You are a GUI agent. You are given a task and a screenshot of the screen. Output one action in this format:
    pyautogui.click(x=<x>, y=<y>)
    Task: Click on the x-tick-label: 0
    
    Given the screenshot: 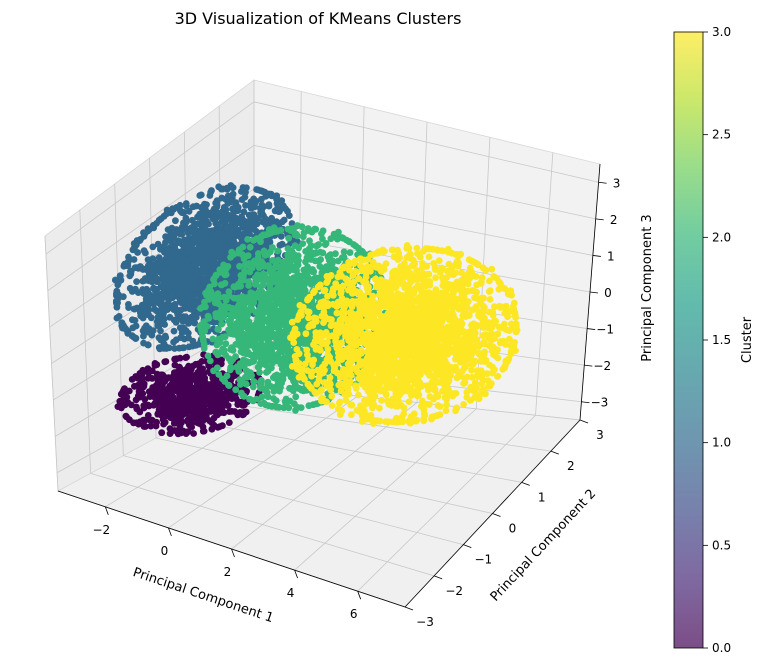 What is the action you would take?
    pyautogui.click(x=165, y=551)
    